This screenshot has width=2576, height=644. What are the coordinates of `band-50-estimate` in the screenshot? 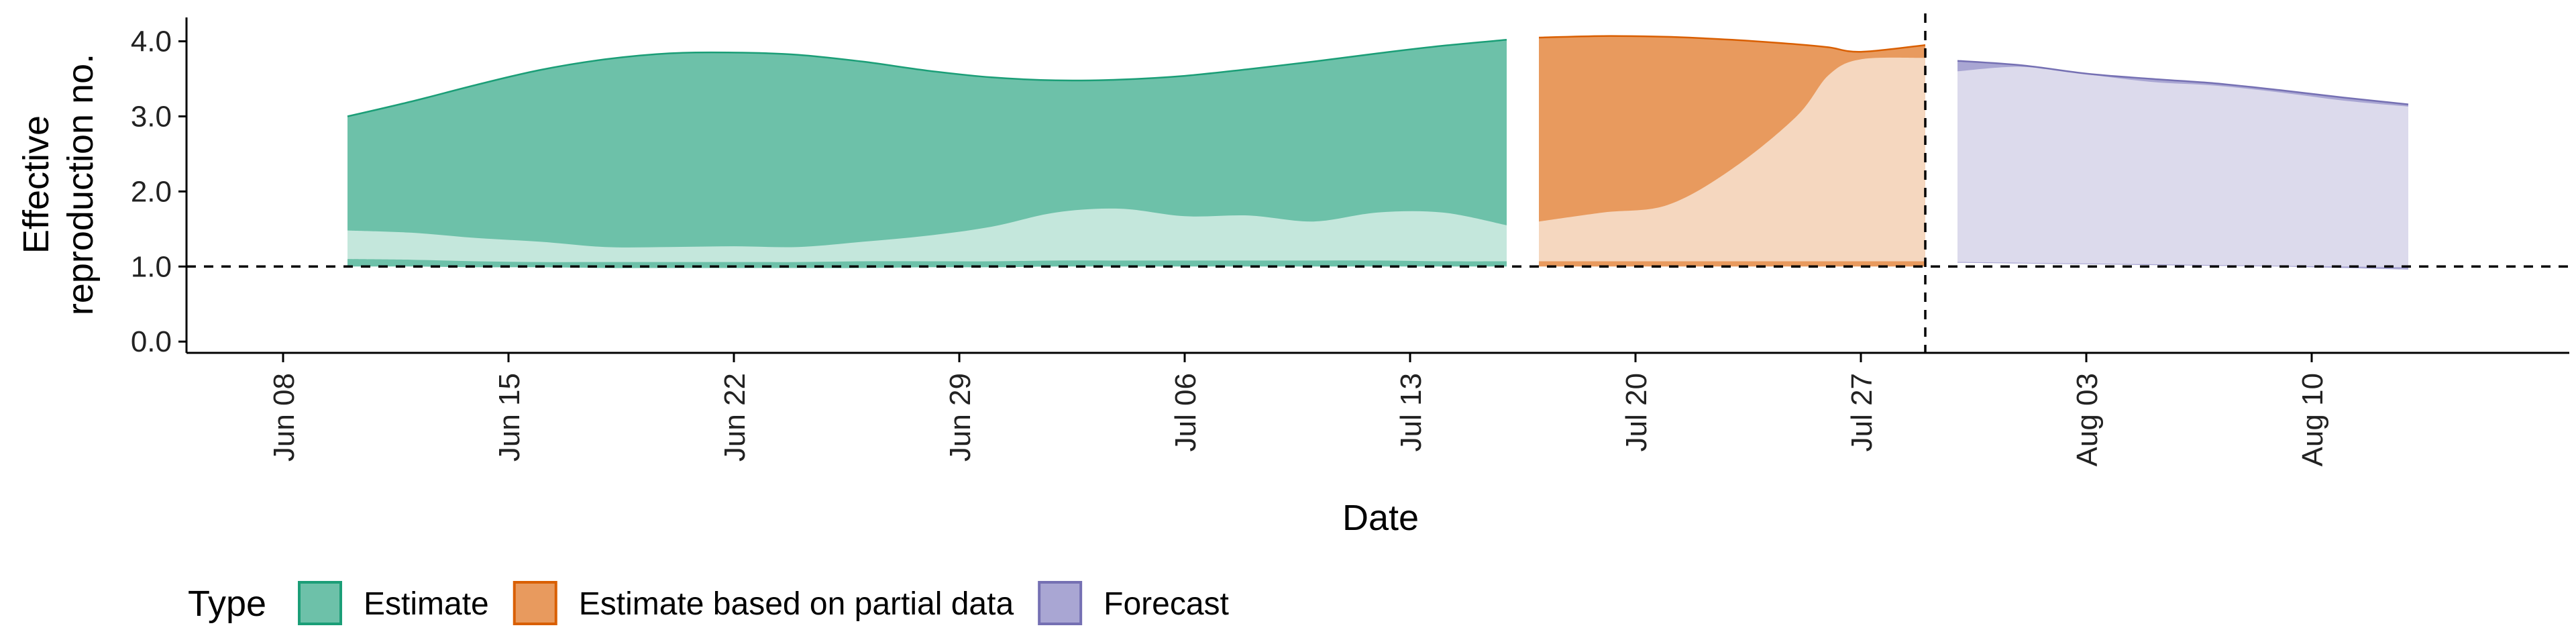 It's located at (927, 235).